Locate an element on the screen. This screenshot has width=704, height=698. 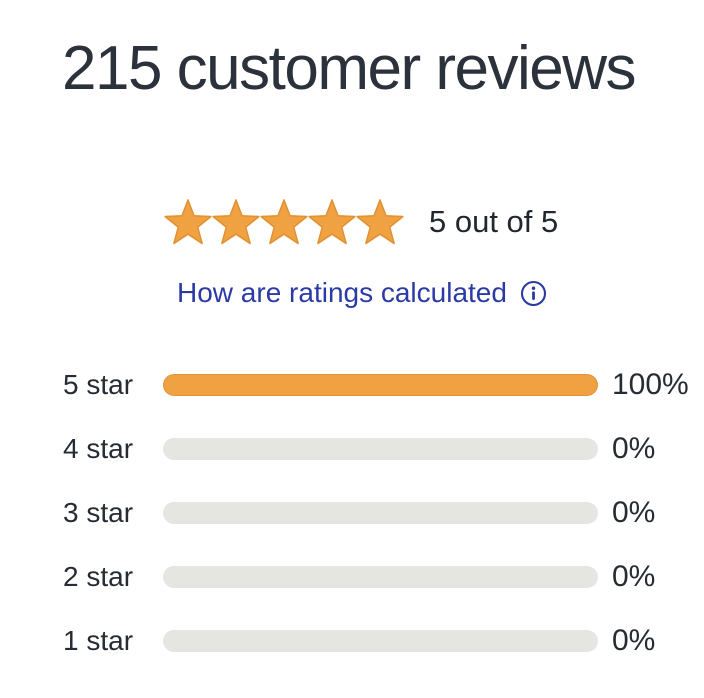
rating-row-label: 2 star is located at coordinates (98, 576).